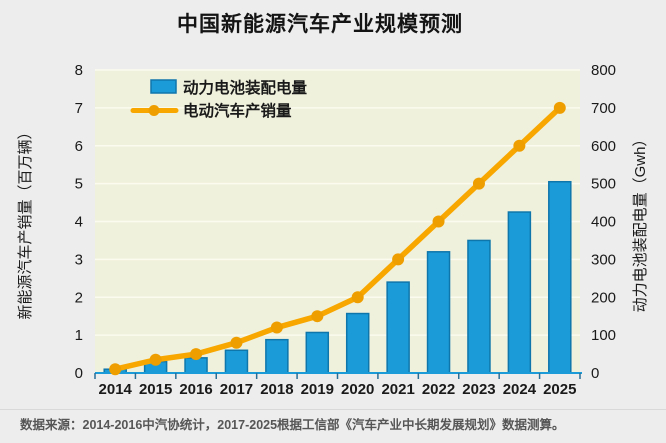  What do you see at coordinates (603, 297) in the screenshot?
I see `right-tick-label: 200` at bounding box center [603, 297].